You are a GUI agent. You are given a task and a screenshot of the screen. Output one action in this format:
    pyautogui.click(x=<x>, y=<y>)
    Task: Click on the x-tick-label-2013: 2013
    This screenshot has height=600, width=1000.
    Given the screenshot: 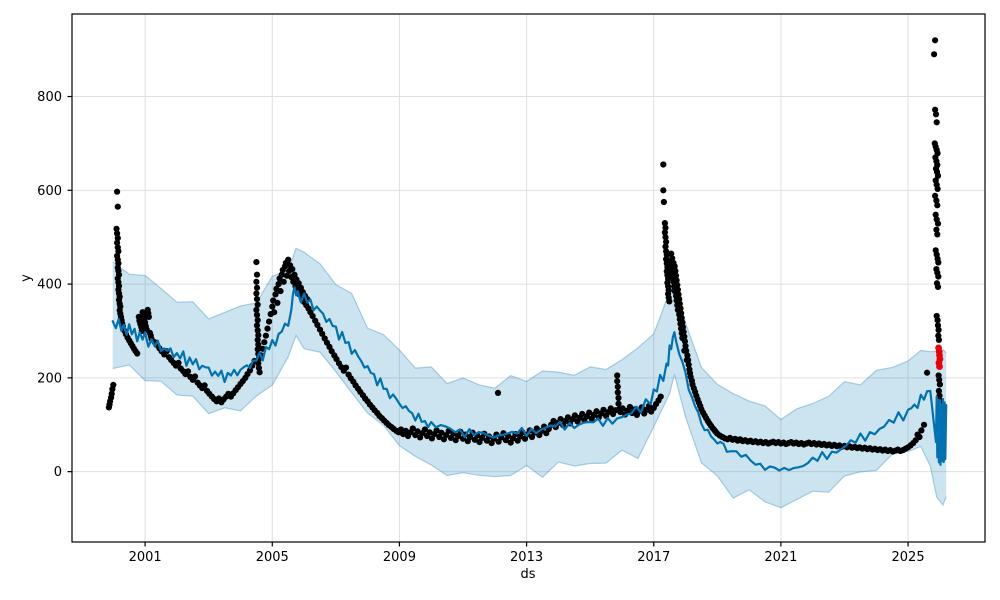 What is the action you would take?
    pyautogui.click(x=526, y=557)
    